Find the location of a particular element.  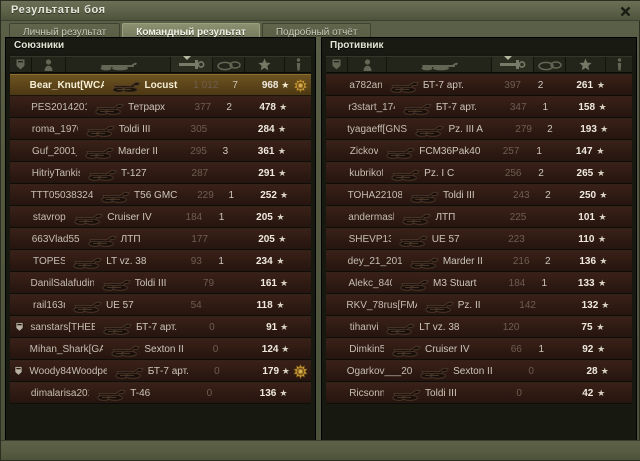

player-name: RKV_78rus[FMAB] is located at coordinates (381, 305).